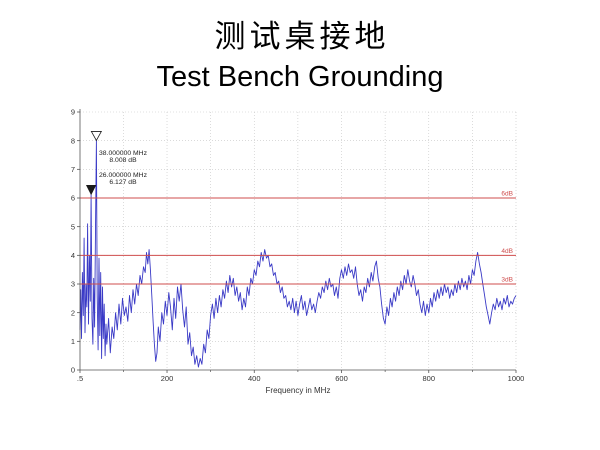 Image resolution: width=600 pixels, height=450 pixels. I want to click on marker-triangle-down-filled-icon, so click(91, 190).